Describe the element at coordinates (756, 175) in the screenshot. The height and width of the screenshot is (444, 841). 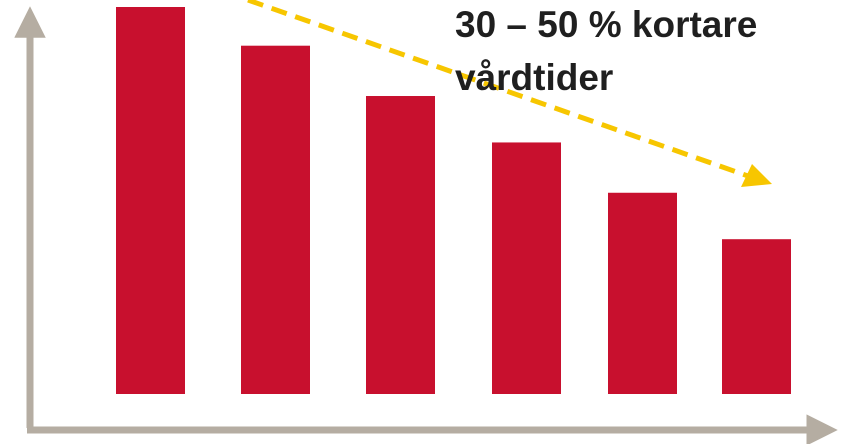
I see `trend-arrow-head-icon` at that location.